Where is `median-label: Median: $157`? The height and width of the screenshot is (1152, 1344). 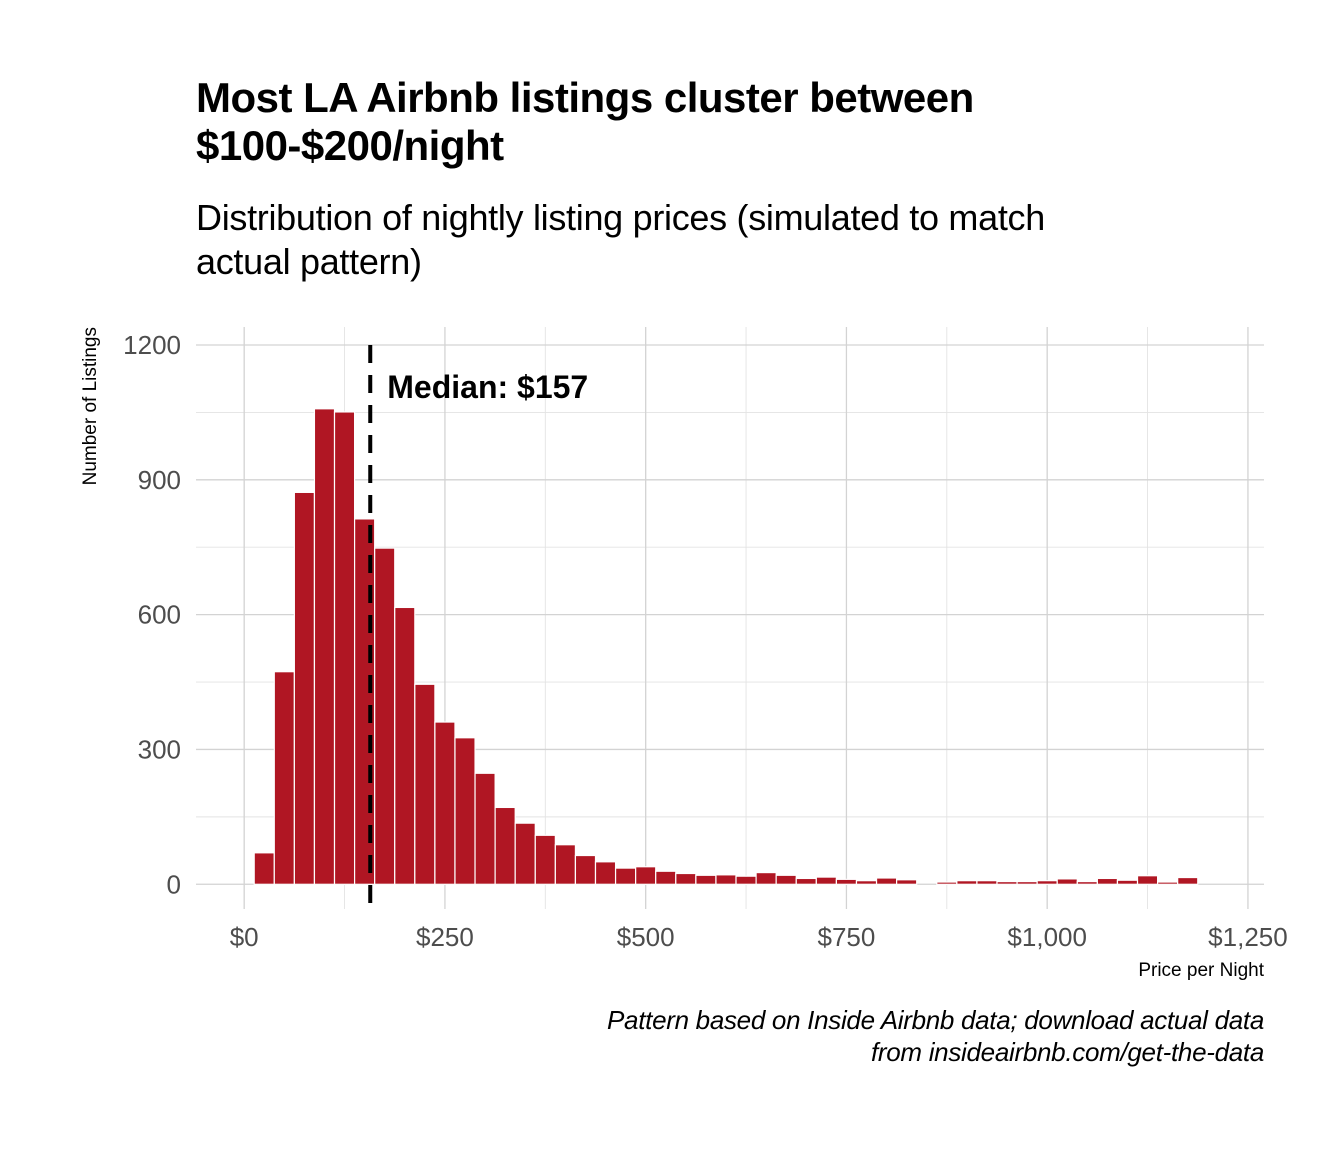 median-label: Median: $157 is located at coordinates (487, 387).